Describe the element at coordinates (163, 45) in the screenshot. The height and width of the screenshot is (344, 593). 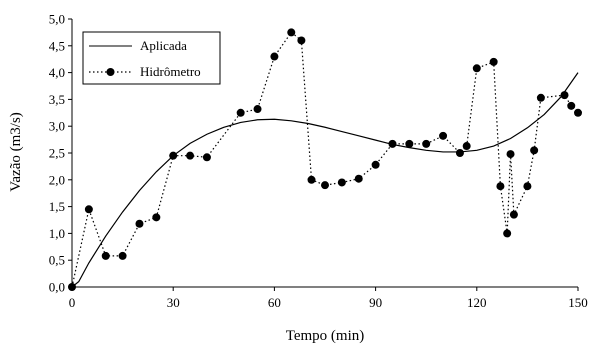
I see `legend-label-aplicada: Aplicada` at that location.